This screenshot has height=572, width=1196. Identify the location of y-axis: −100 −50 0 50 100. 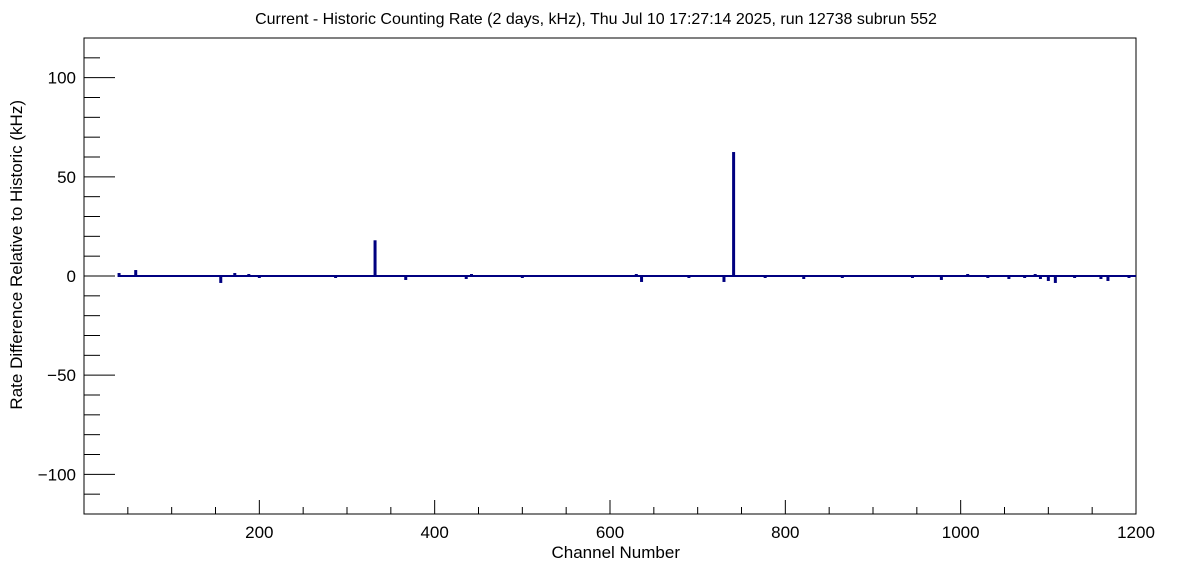
(76, 276).